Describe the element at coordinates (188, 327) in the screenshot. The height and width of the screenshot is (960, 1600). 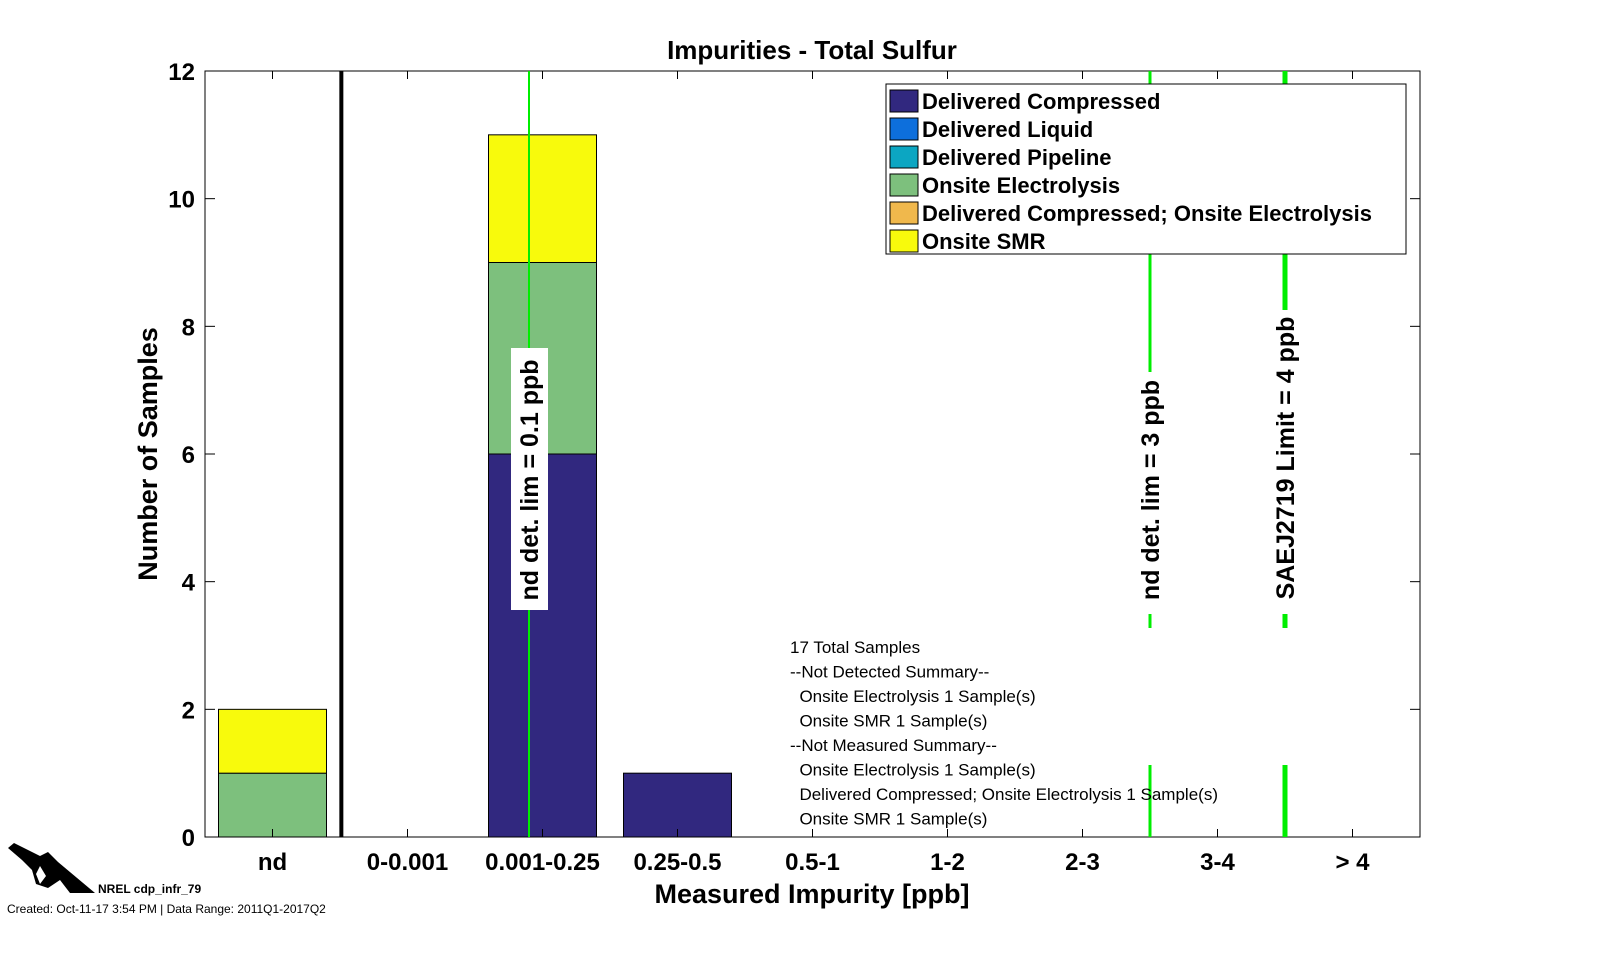
I see `y-tick-label: 8` at that location.